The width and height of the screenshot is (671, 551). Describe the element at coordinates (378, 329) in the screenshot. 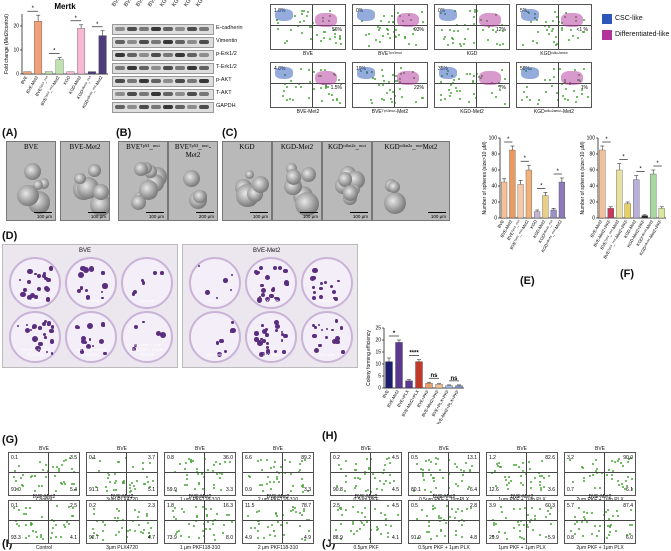

I see `y-tick-label: 25` at that location.